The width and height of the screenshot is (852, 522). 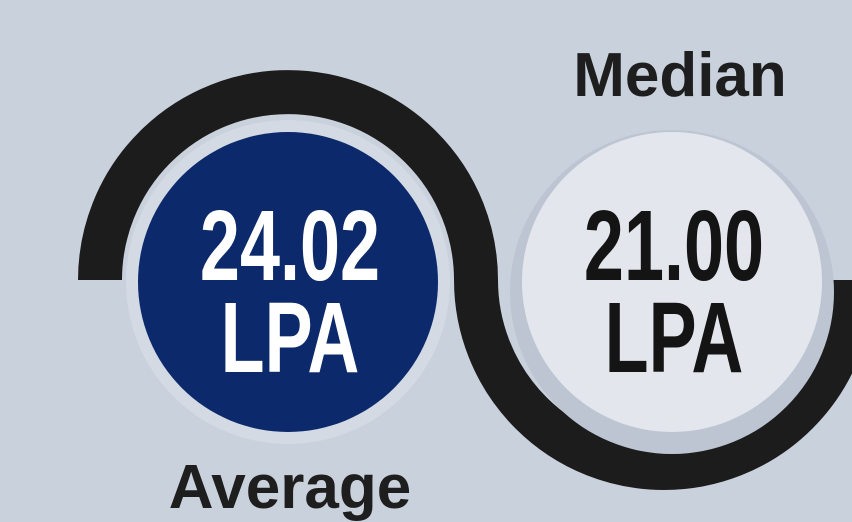 I want to click on median-unit: LPA, so click(x=674, y=337).